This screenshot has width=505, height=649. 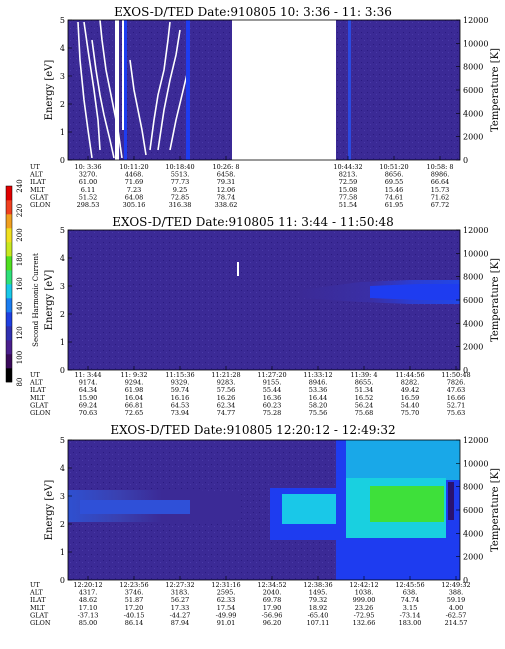 What do you see at coordinates (134, 623) in the screenshot?
I see `table-cell: 86.14` at bounding box center [134, 623].